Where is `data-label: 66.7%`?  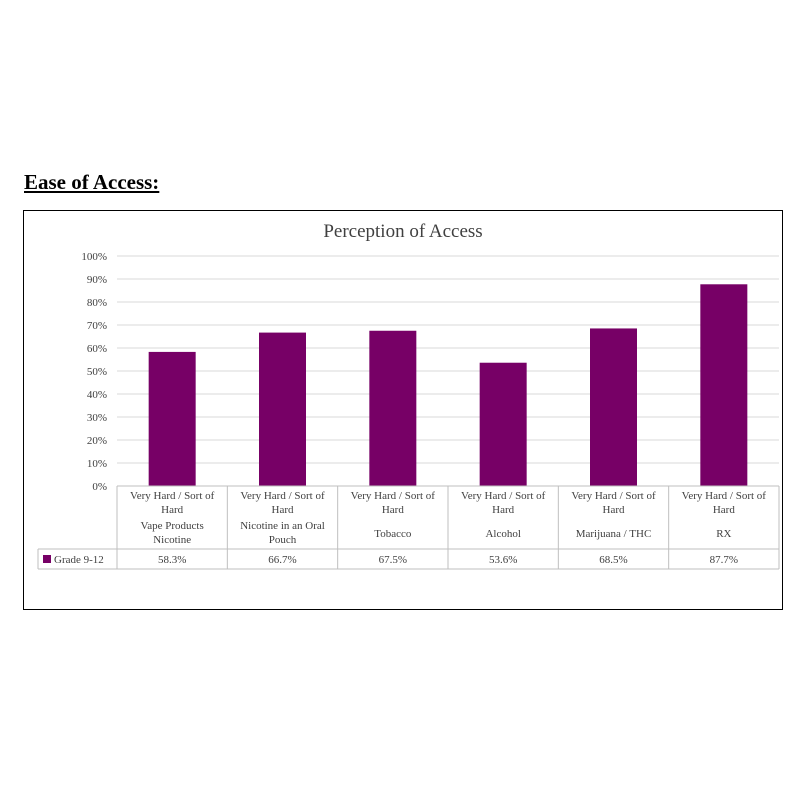 data-label: 66.7% is located at coordinates (282, 560).